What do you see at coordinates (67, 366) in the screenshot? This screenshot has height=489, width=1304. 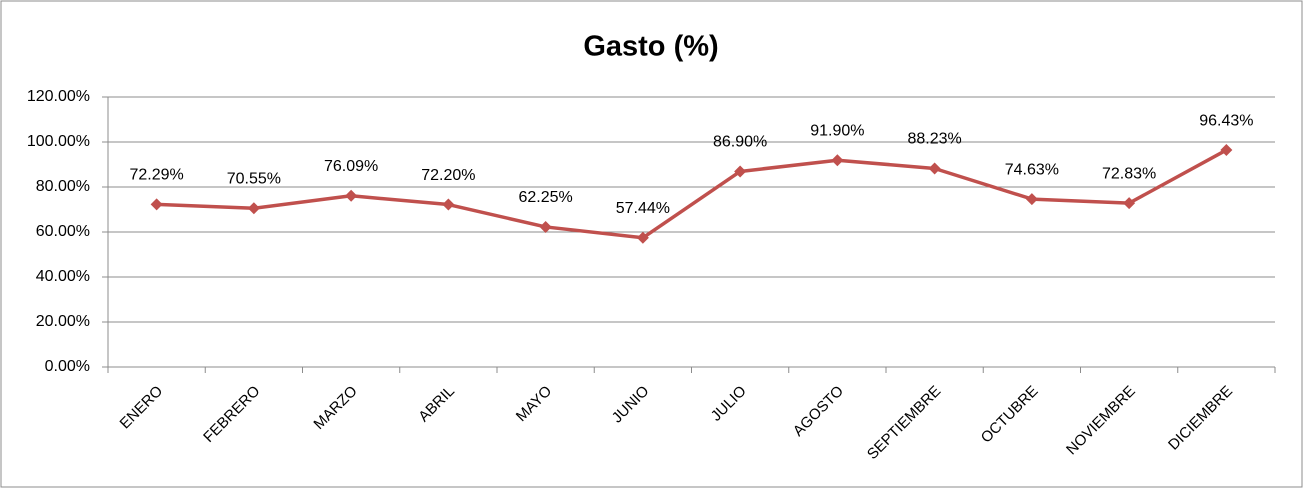 I see `y-tick-label: 0.00%` at bounding box center [67, 366].